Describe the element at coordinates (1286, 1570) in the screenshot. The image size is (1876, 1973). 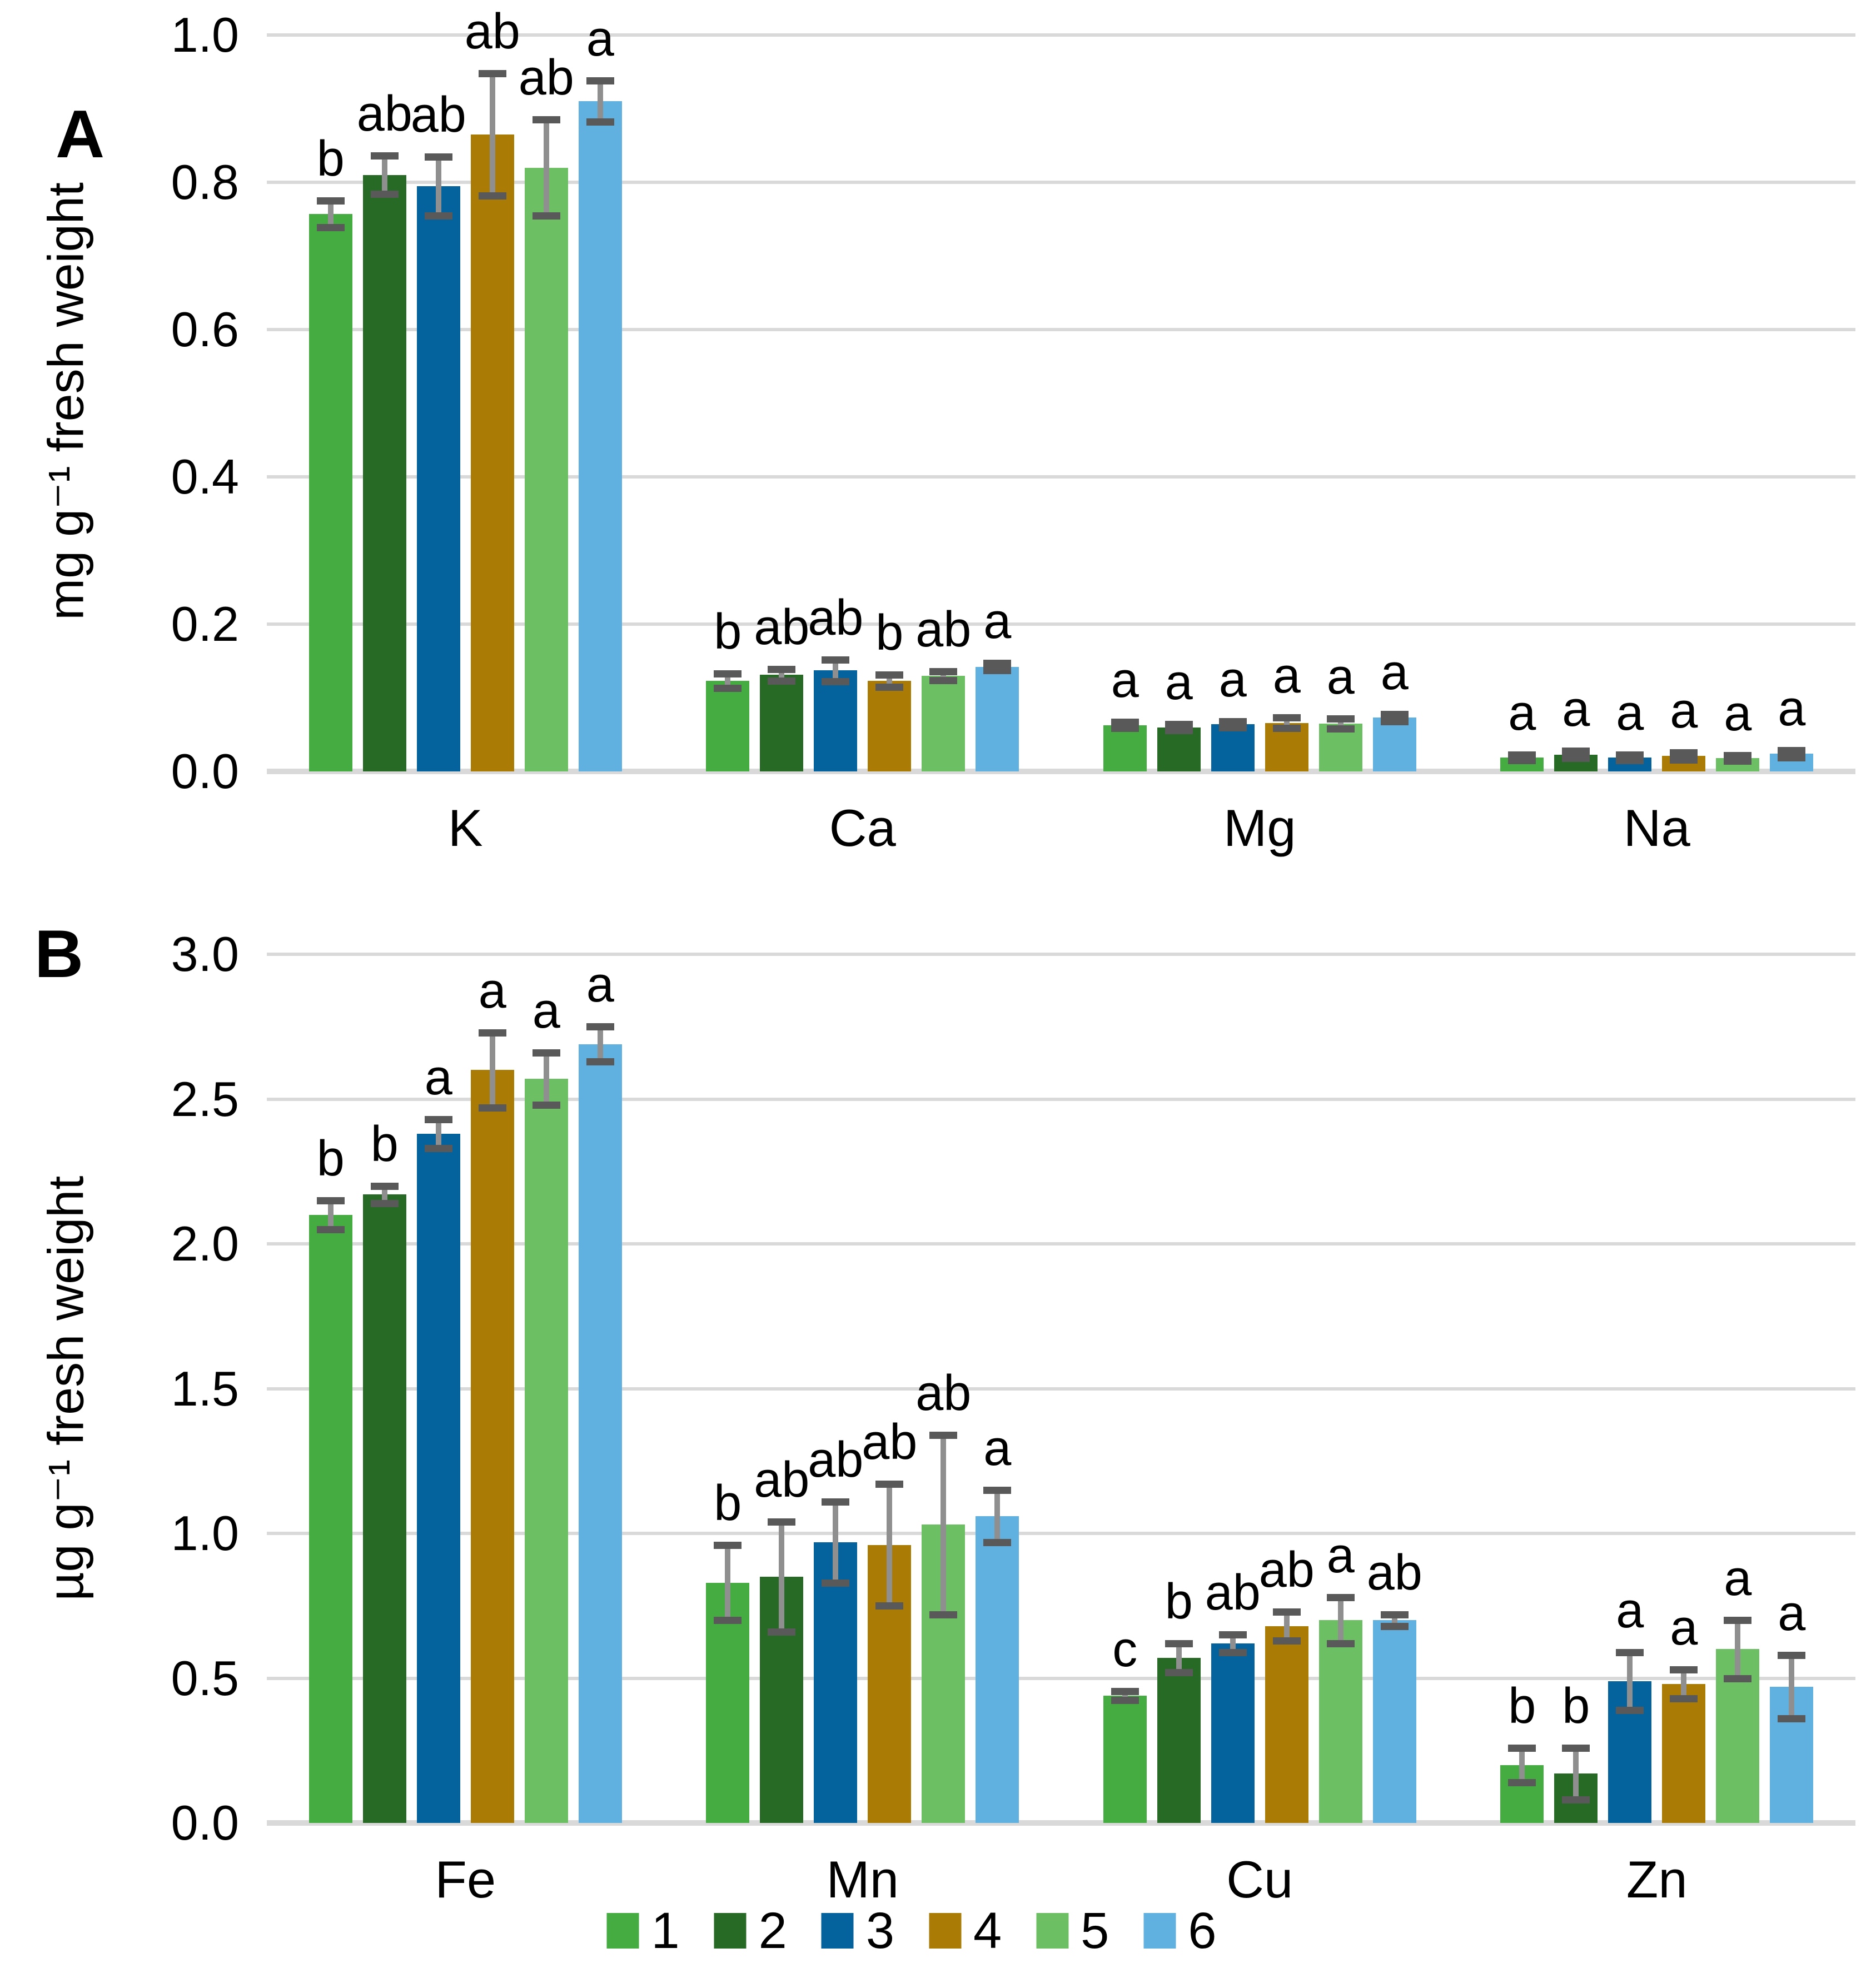
I see `sig-letter-Cu-series-4: ab` at that location.